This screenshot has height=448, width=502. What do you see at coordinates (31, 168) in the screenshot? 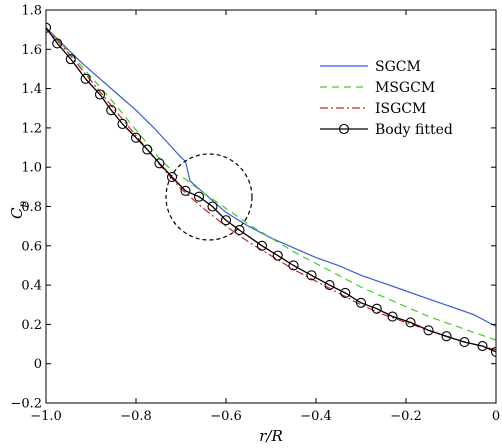
I see `y-tick-label: 1.0` at bounding box center [31, 168].